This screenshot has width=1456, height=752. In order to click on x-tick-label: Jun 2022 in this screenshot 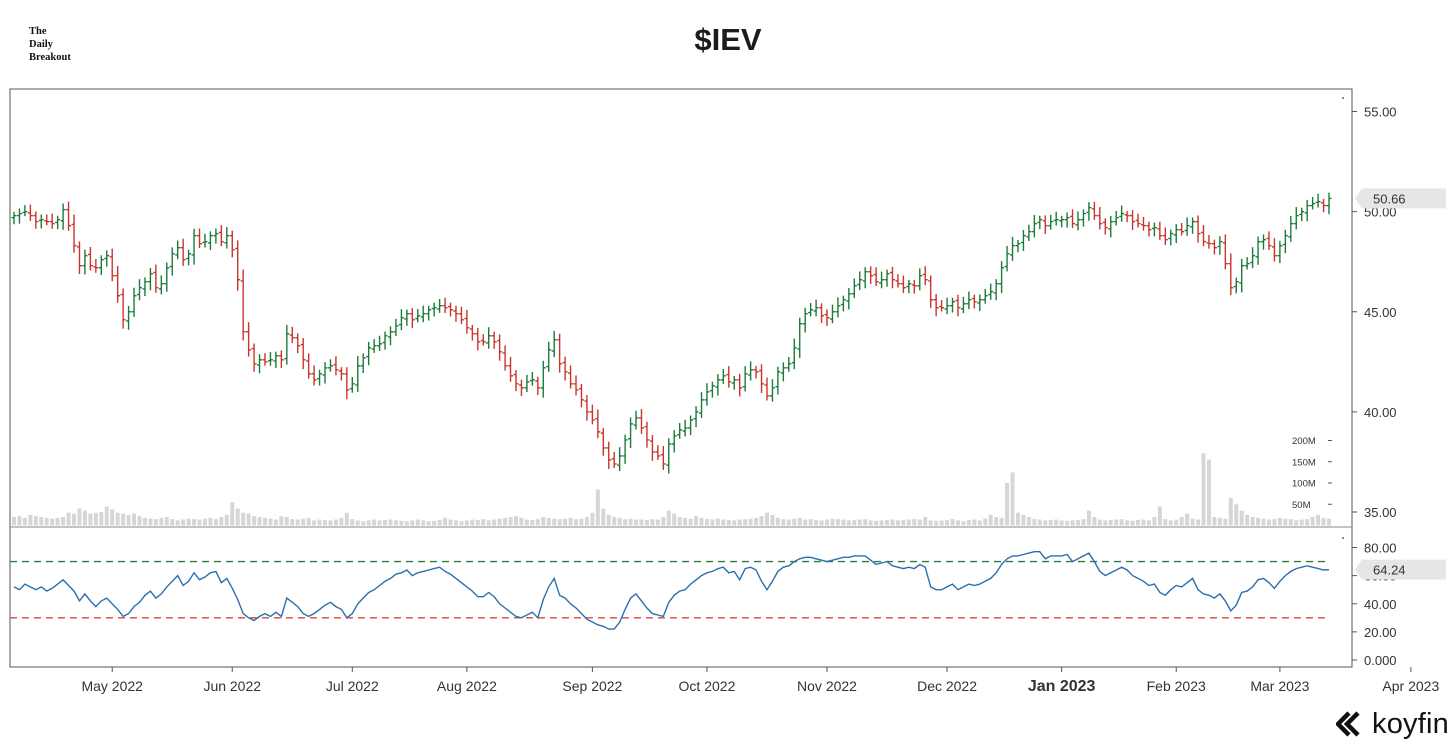, I will do `click(232, 686)`.